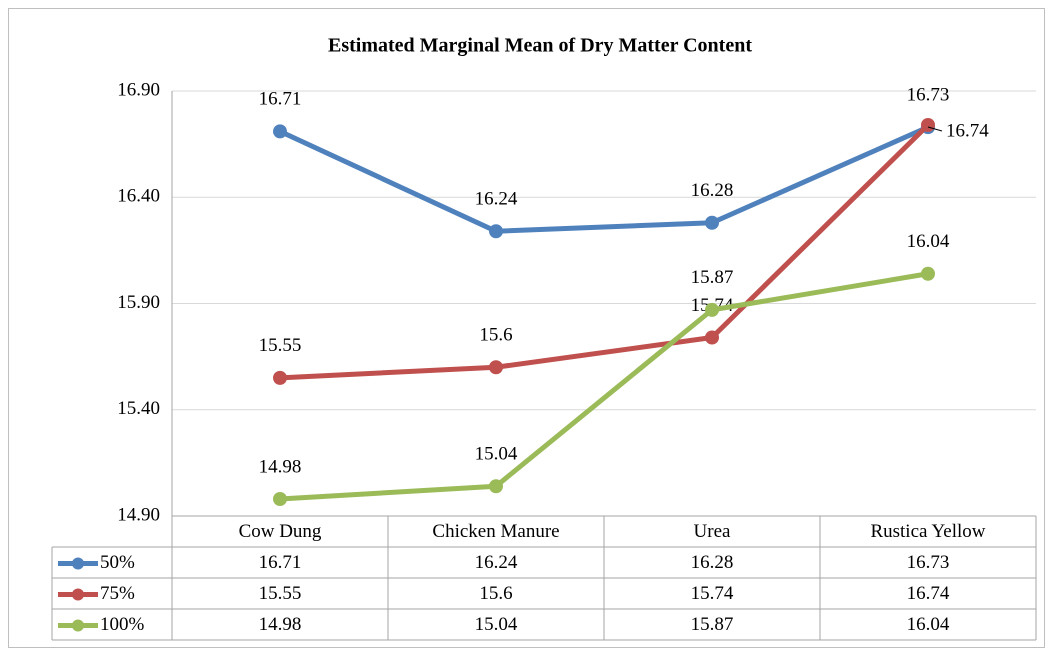  What do you see at coordinates (928, 624) in the screenshot?
I see `table-value: 16.04` at bounding box center [928, 624].